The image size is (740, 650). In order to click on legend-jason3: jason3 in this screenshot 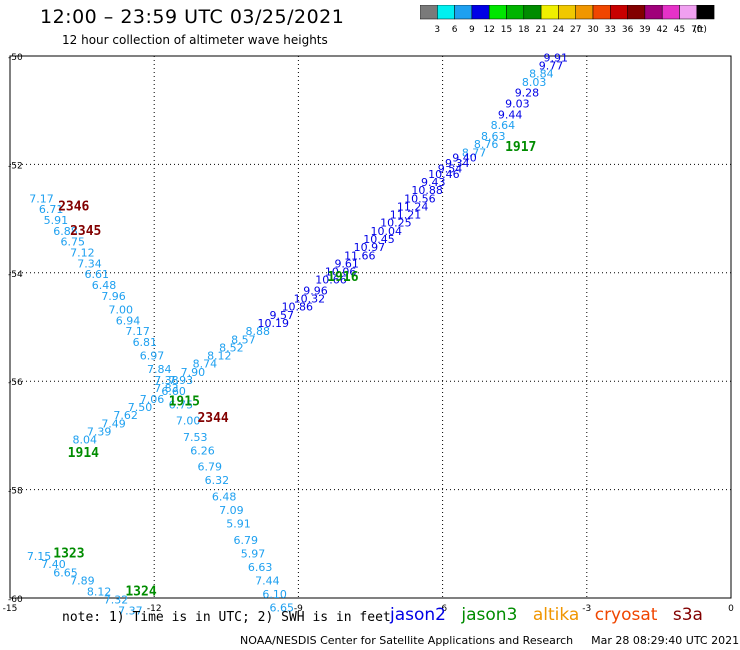, I will do `click(489, 615)`.